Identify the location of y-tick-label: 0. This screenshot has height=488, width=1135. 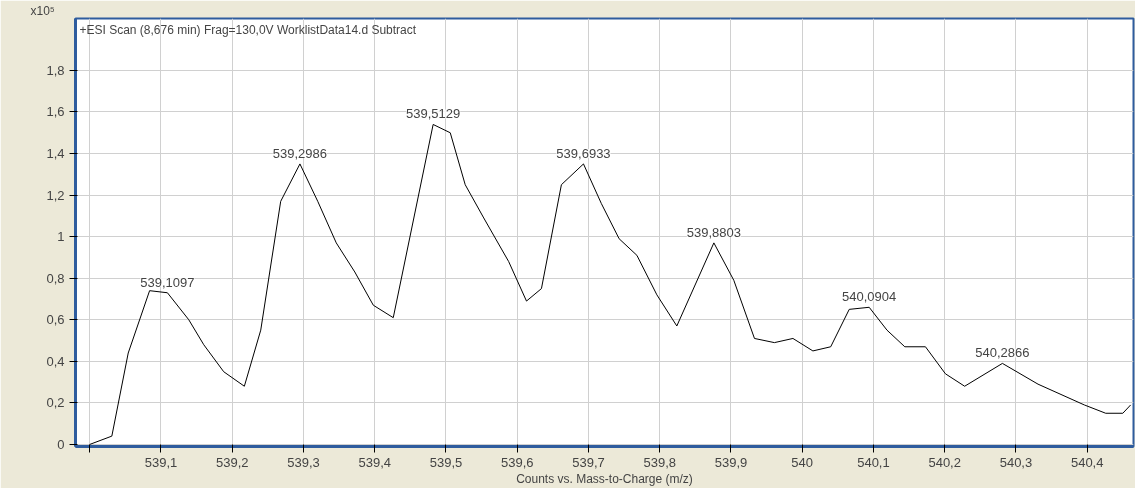
(61, 444).